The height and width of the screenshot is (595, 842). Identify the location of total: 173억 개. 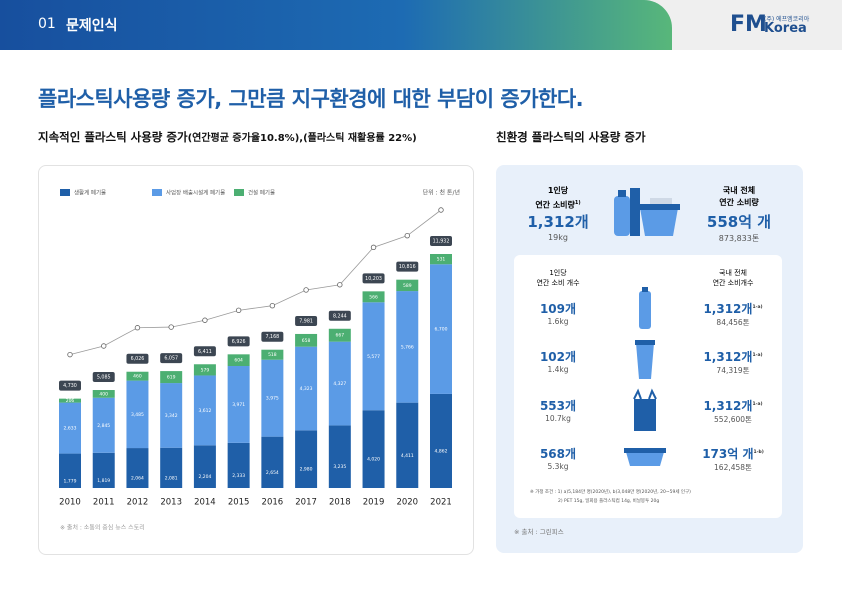
(728, 454).